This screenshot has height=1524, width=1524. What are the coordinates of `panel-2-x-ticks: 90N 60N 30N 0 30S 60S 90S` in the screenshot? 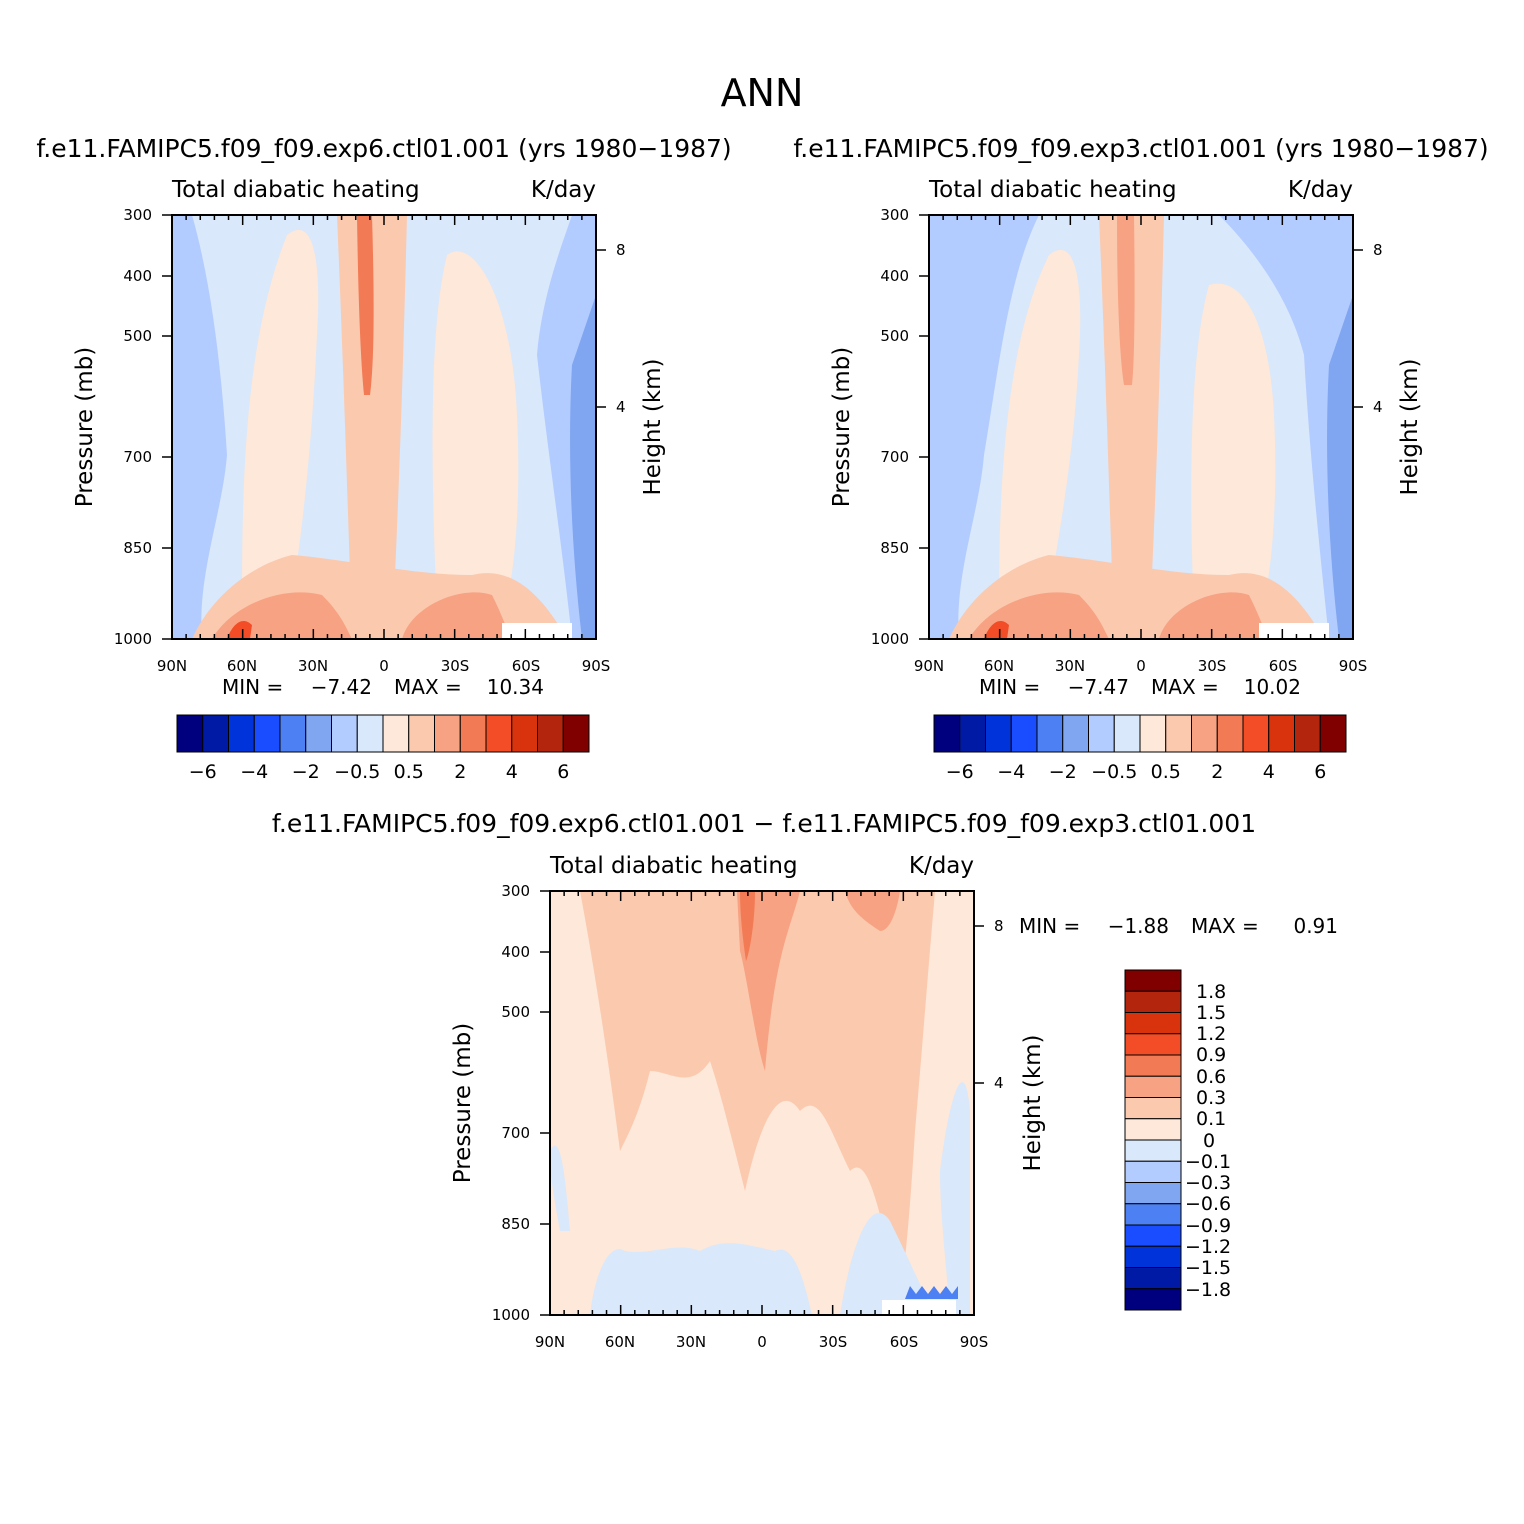 It's located at (1140, 666).